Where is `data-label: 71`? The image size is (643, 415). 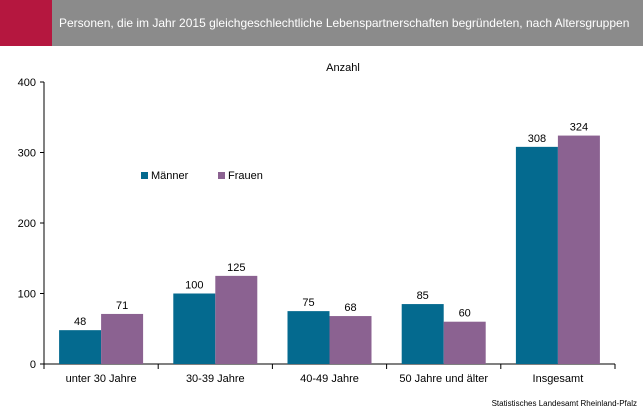
data-label: 71 is located at coordinates (122, 306).